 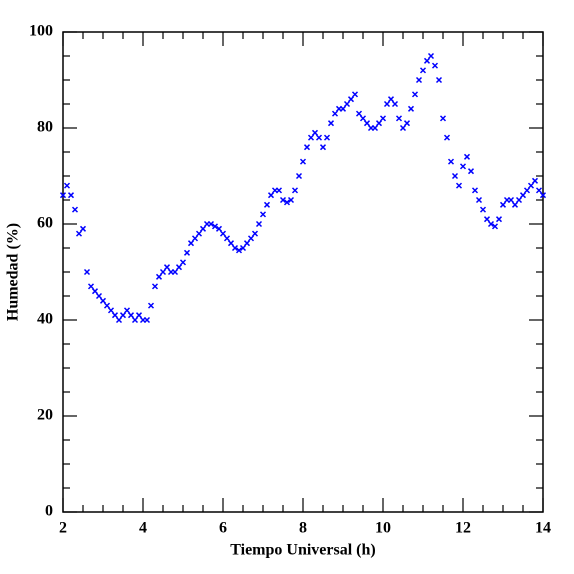 I want to click on y-tick-label: 0, so click(x=49, y=511).